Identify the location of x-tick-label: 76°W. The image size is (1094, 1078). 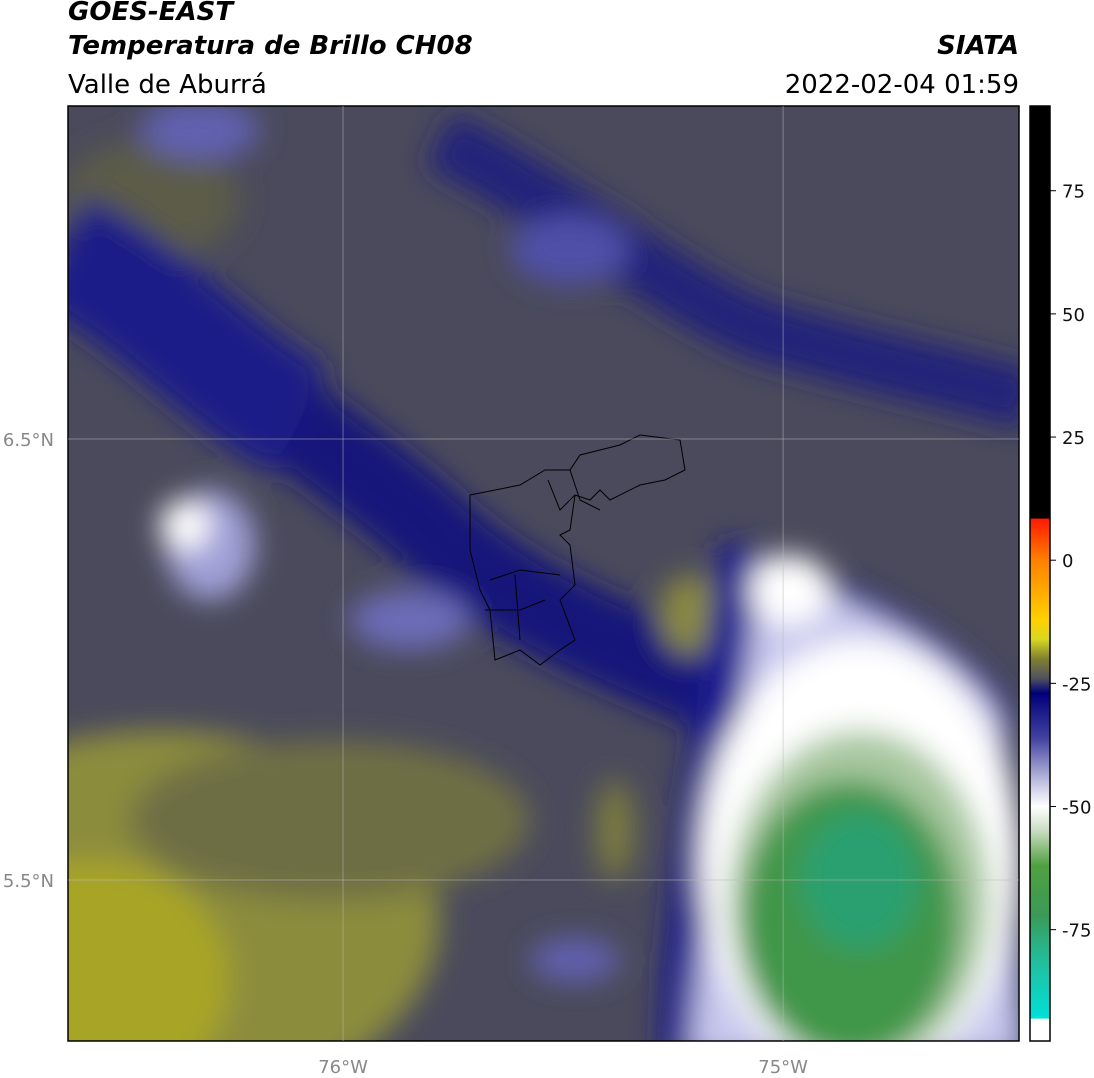
(343, 1067).